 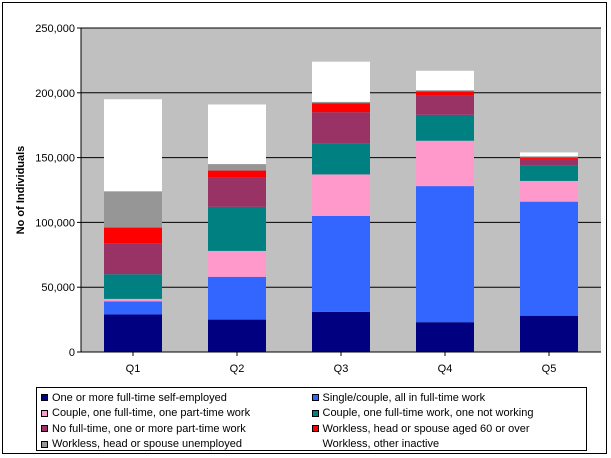 What do you see at coordinates (55, 223) in the screenshot?
I see `y-tick-label: 100,000` at bounding box center [55, 223].